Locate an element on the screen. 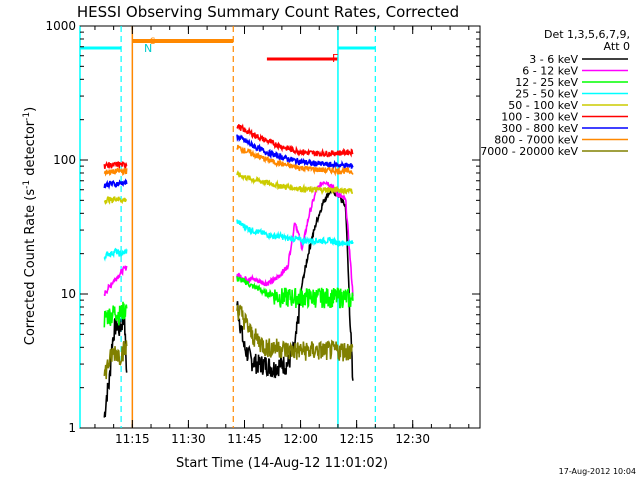 The width and height of the screenshot is (640, 480). legend-label-6: 300 - 800 keV is located at coordinates (539, 128).